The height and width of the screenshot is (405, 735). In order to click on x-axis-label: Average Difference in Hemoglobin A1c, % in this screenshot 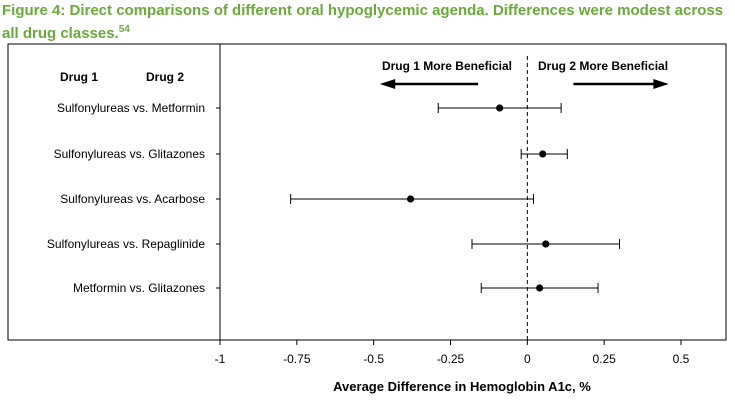, I will do `click(462, 386)`.